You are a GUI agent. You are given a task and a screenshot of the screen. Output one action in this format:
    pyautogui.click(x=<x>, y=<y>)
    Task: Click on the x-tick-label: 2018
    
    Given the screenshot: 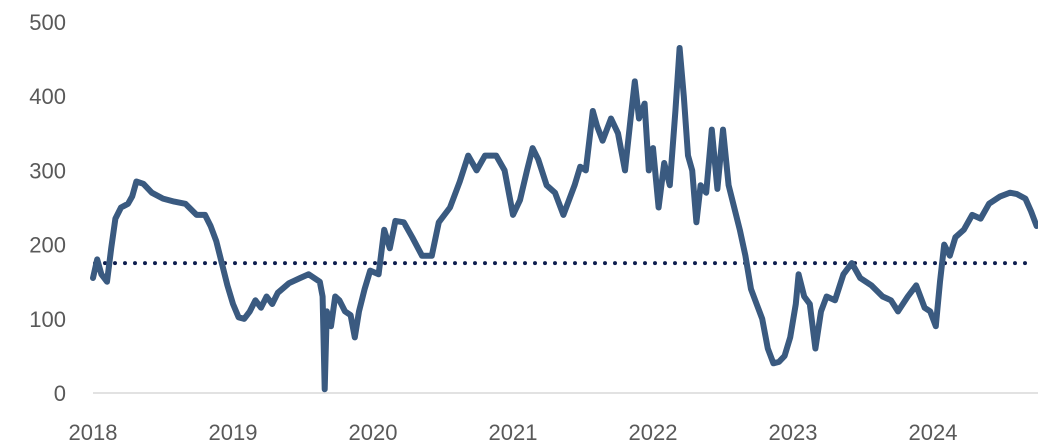 What is the action you would take?
    pyautogui.click(x=93, y=431)
    